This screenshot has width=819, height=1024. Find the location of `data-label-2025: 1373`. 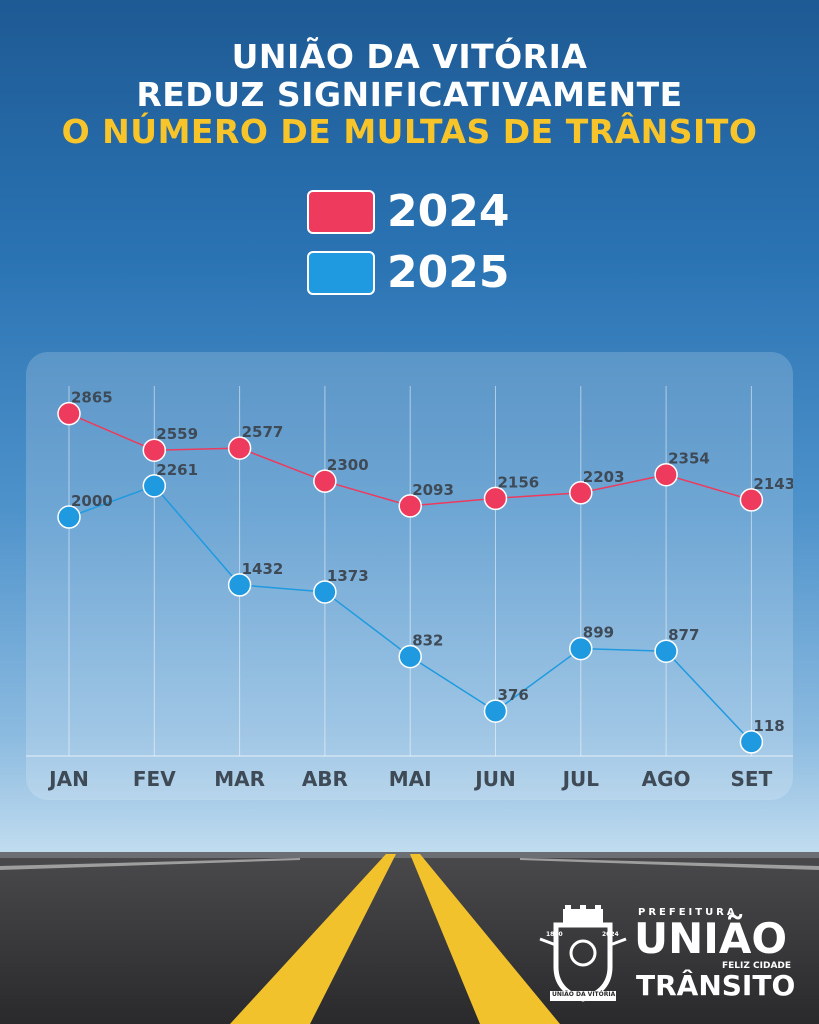

data-label-2025: 1373 is located at coordinates (348, 576).